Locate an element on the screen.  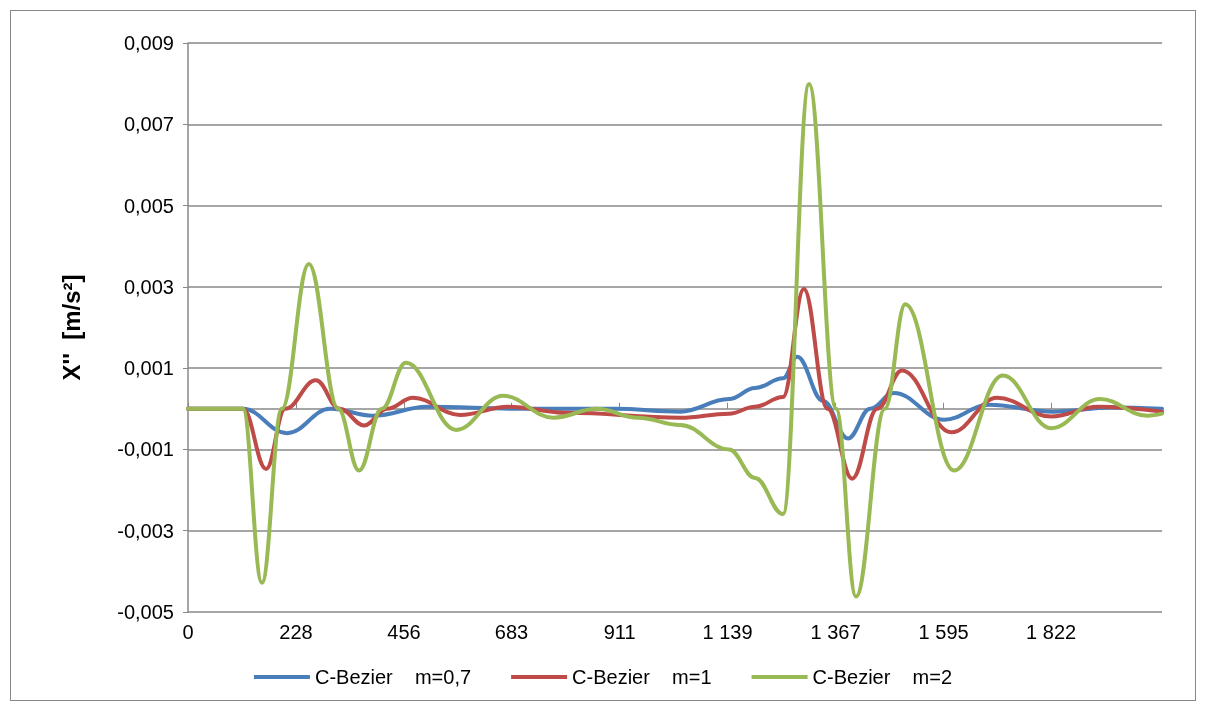
legend-label: C-Bezier m=1 is located at coordinates (642, 677).